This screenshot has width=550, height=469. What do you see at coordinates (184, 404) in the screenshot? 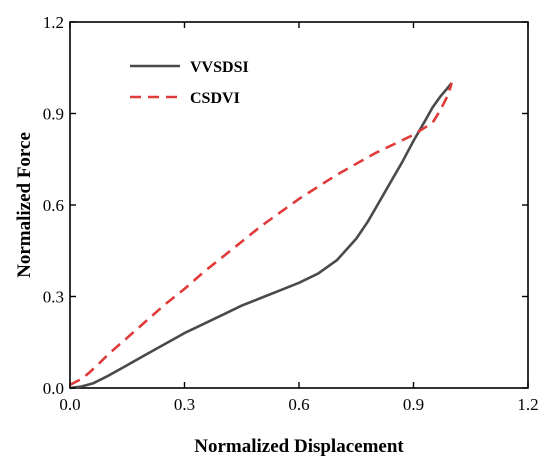
I see `x-tick-label: 0.3` at bounding box center [184, 404].